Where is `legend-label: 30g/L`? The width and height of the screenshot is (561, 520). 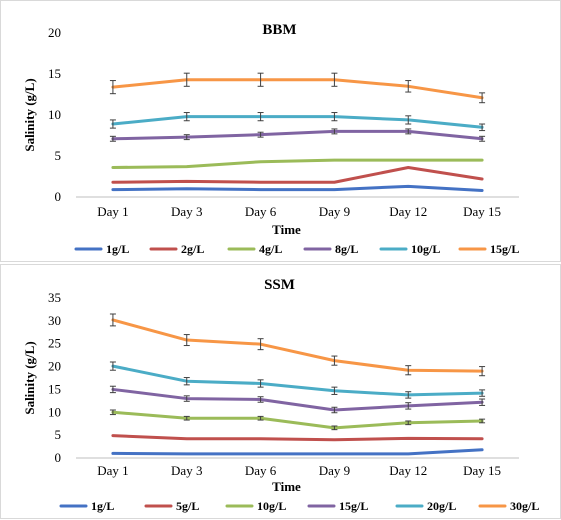 legend-label: 30g/L is located at coordinates (524, 506).